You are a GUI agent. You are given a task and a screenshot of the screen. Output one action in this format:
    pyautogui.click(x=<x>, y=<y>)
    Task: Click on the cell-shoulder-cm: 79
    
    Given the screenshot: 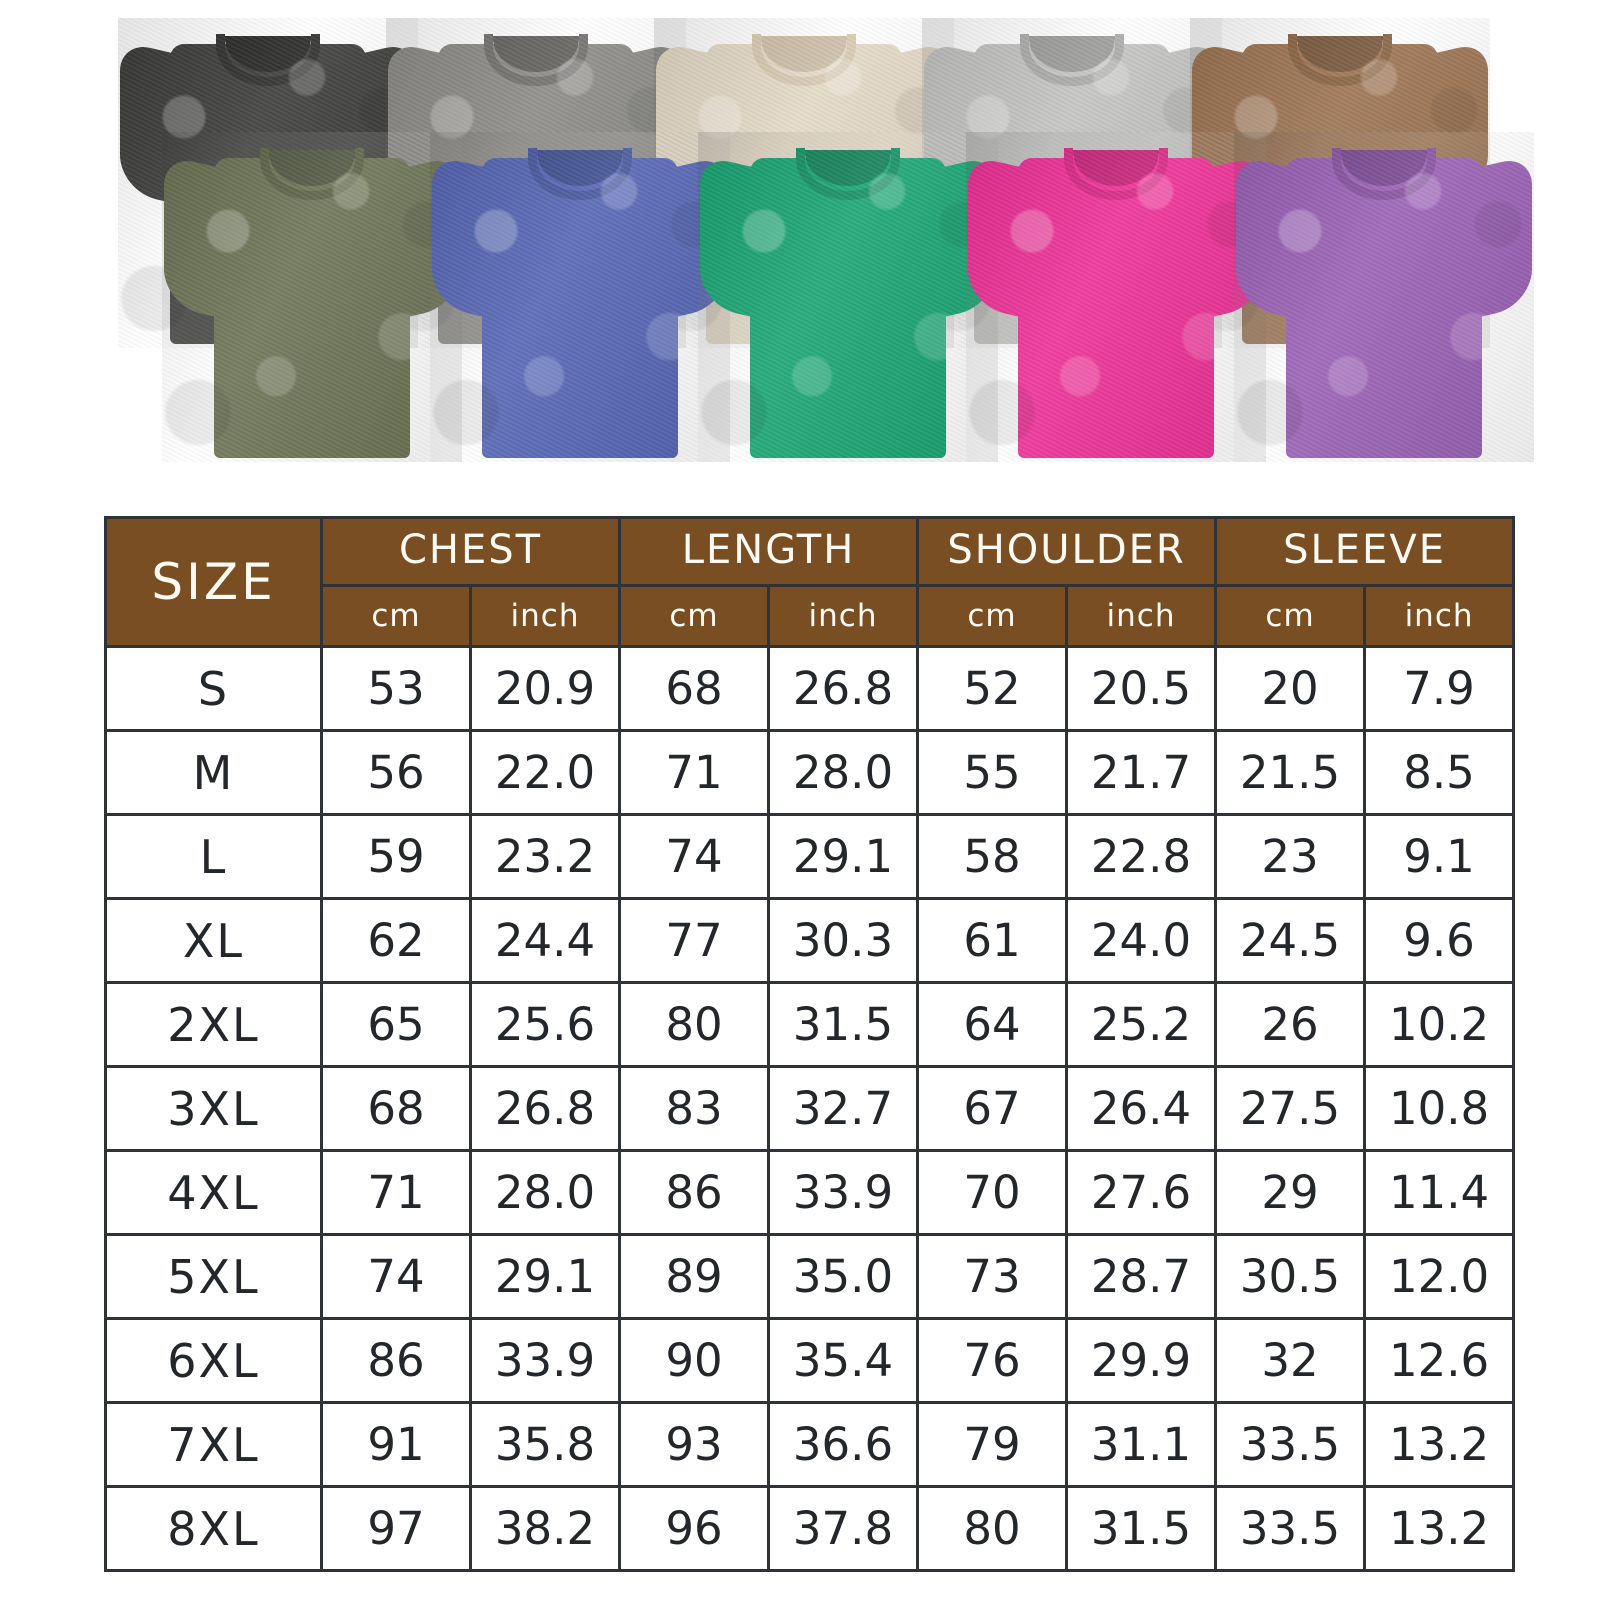 What is the action you would take?
    pyautogui.click(x=992, y=1444)
    